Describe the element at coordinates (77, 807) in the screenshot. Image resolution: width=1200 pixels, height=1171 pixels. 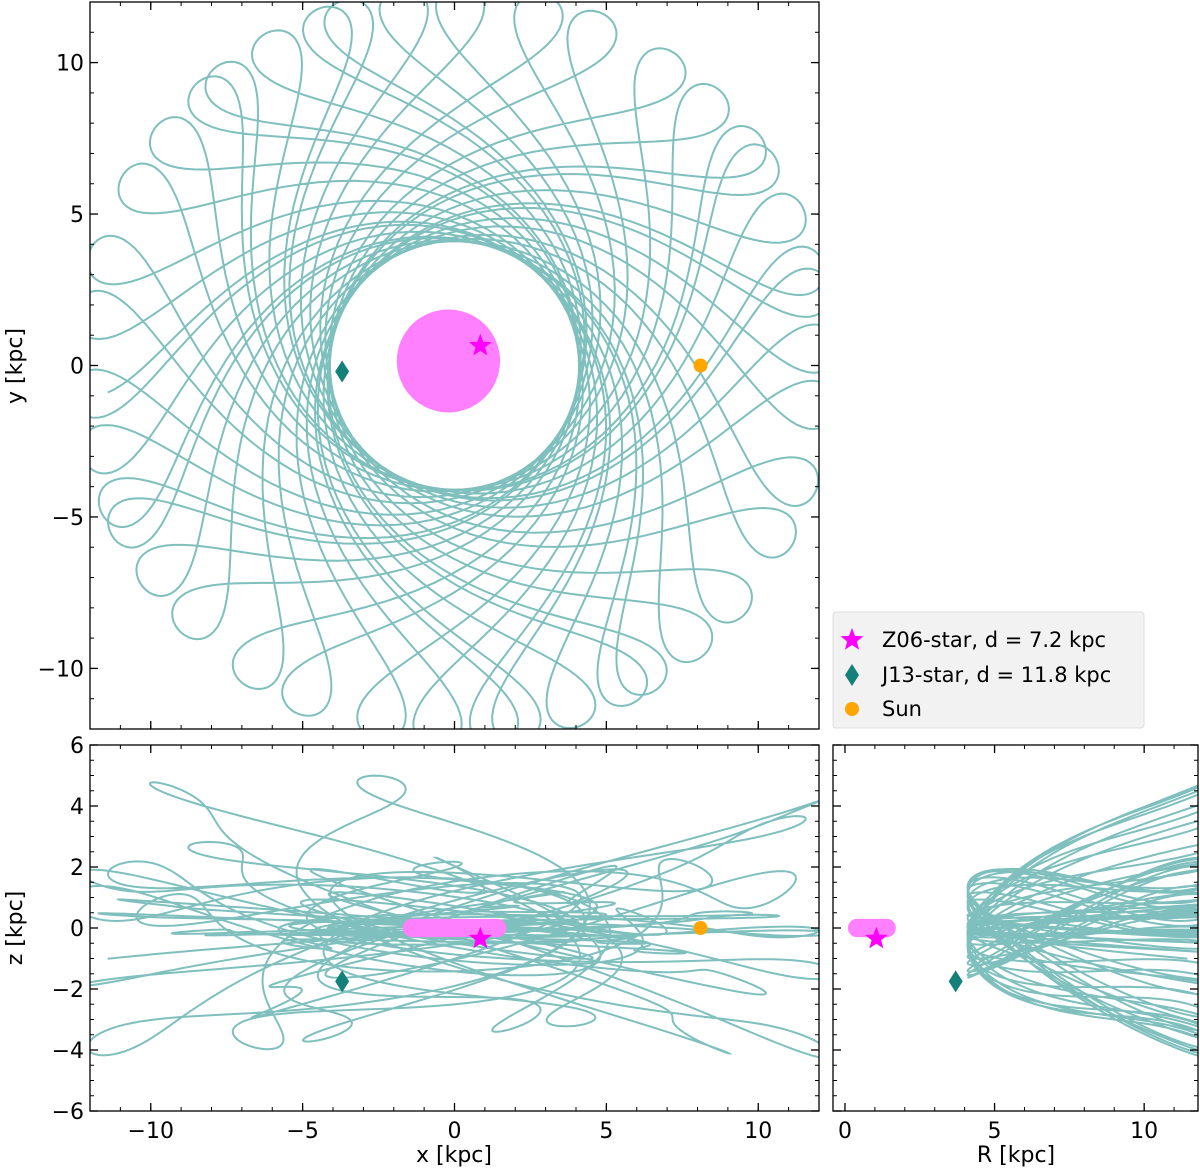
I see `y-tick-label: 4` at that location.